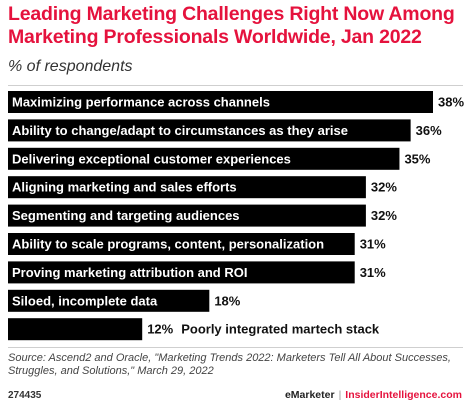 The width and height of the screenshot is (470, 406). I want to click on category-label-9: Poorly integrated martech stack, so click(280, 329).